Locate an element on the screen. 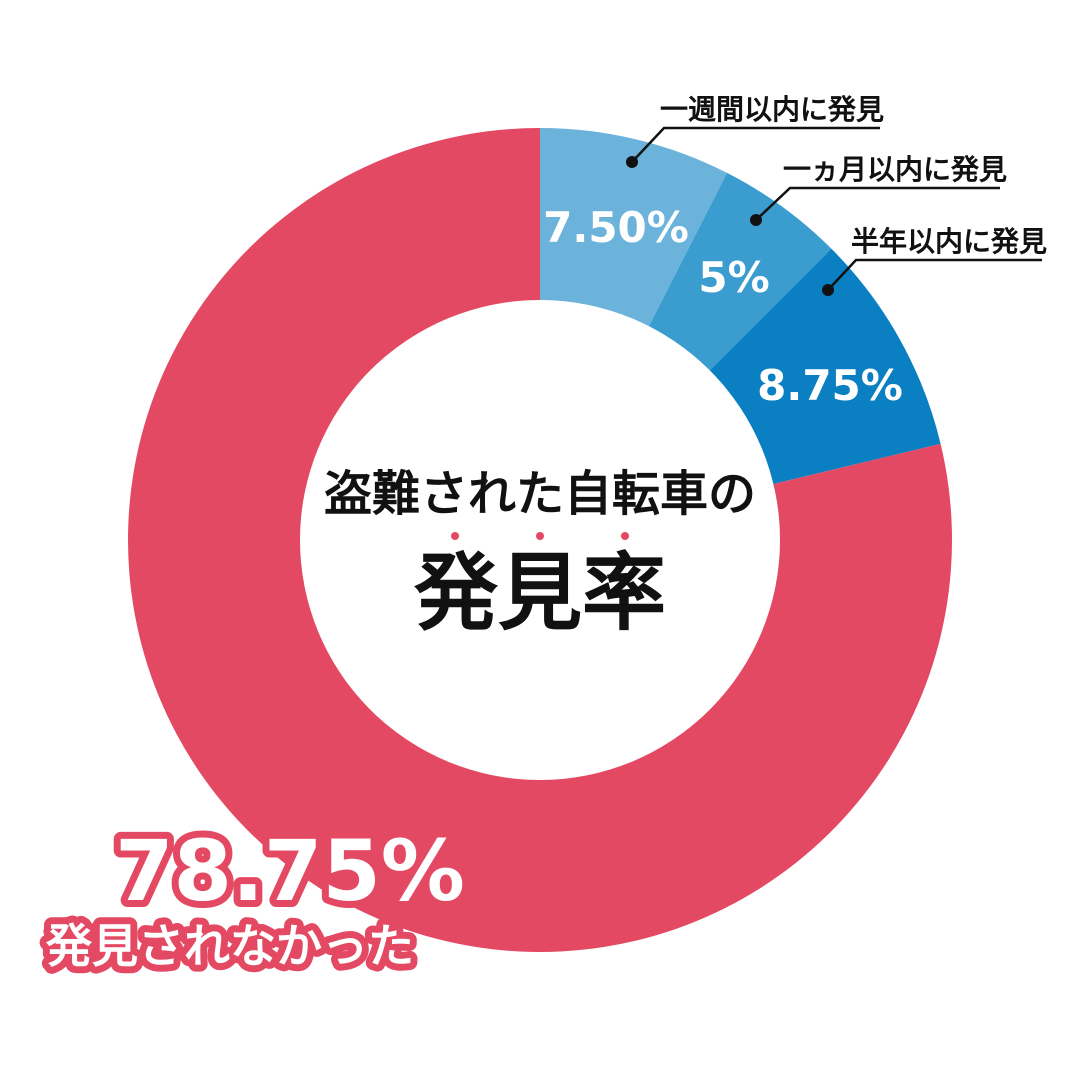  callout-label-half-year: 半年以内に発見 is located at coordinates (949, 241).